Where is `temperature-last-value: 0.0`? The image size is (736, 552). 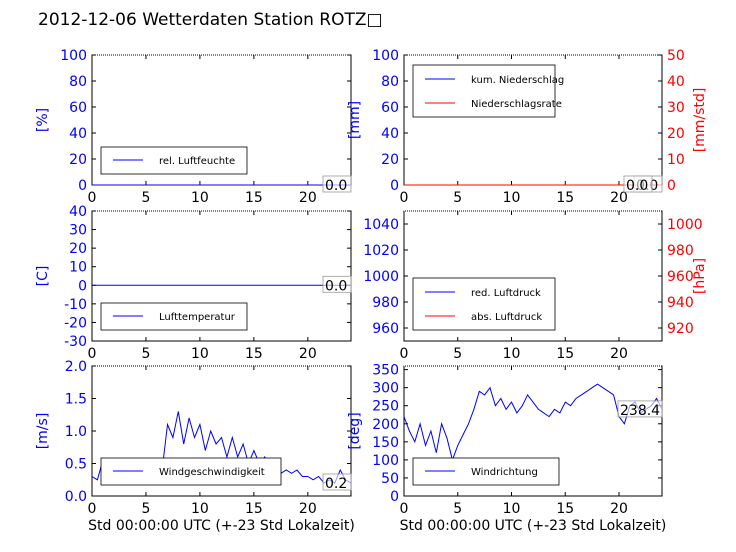
temperature-last-value: 0.0 is located at coordinates (336, 286).